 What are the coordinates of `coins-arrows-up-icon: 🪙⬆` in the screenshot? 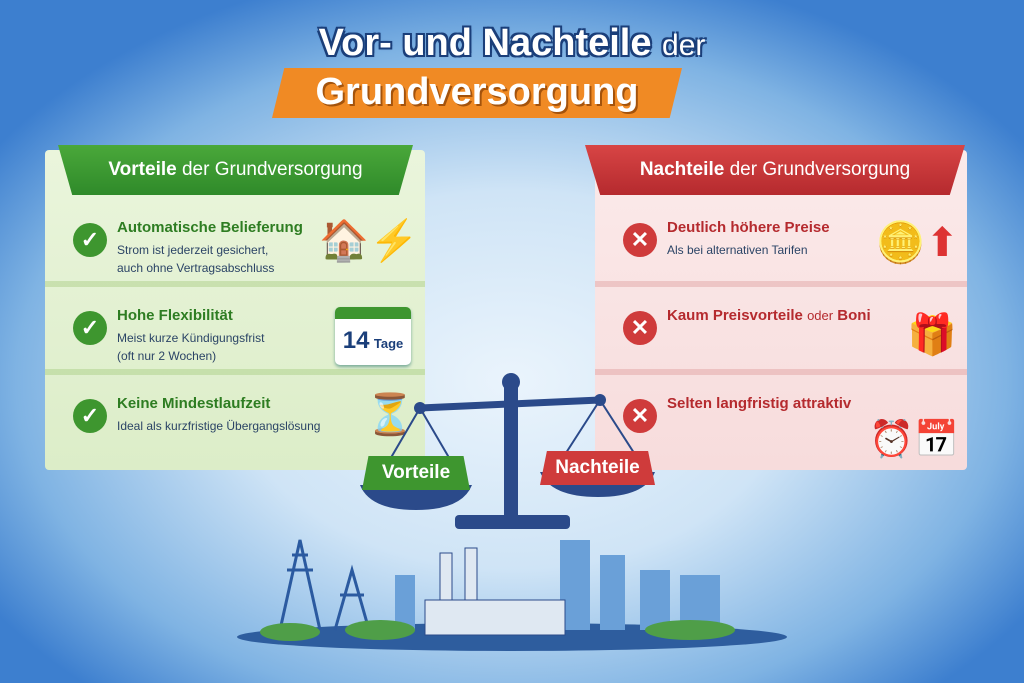 It's located at (917, 243).